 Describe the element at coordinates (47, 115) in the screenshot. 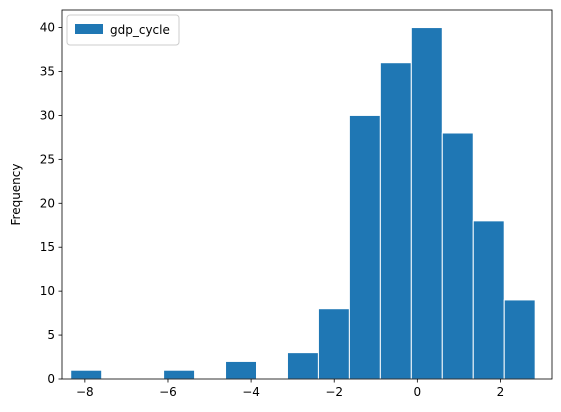

I see `y-tick-label: 30` at that location.